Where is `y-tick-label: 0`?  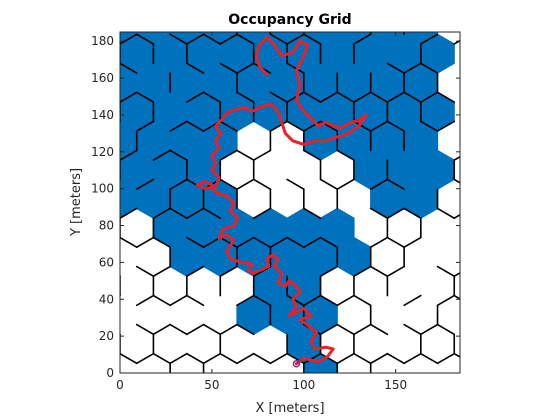
y-tick-label: 0 is located at coordinates (110, 373).